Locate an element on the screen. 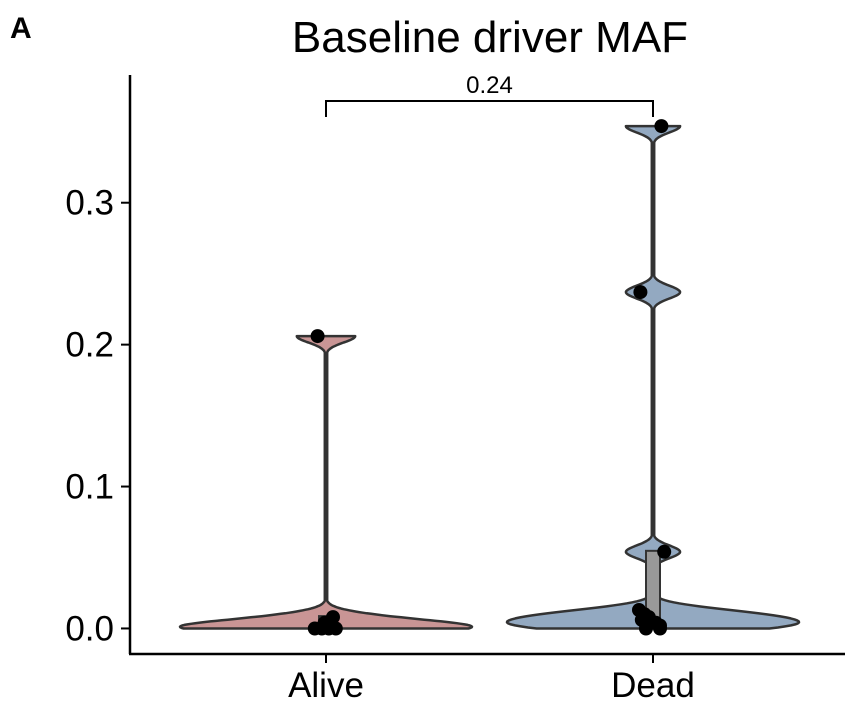 Image resolution: width=845 pixels, height=701 pixels. y-tick-label-1: 0.1 is located at coordinates (89, 487).